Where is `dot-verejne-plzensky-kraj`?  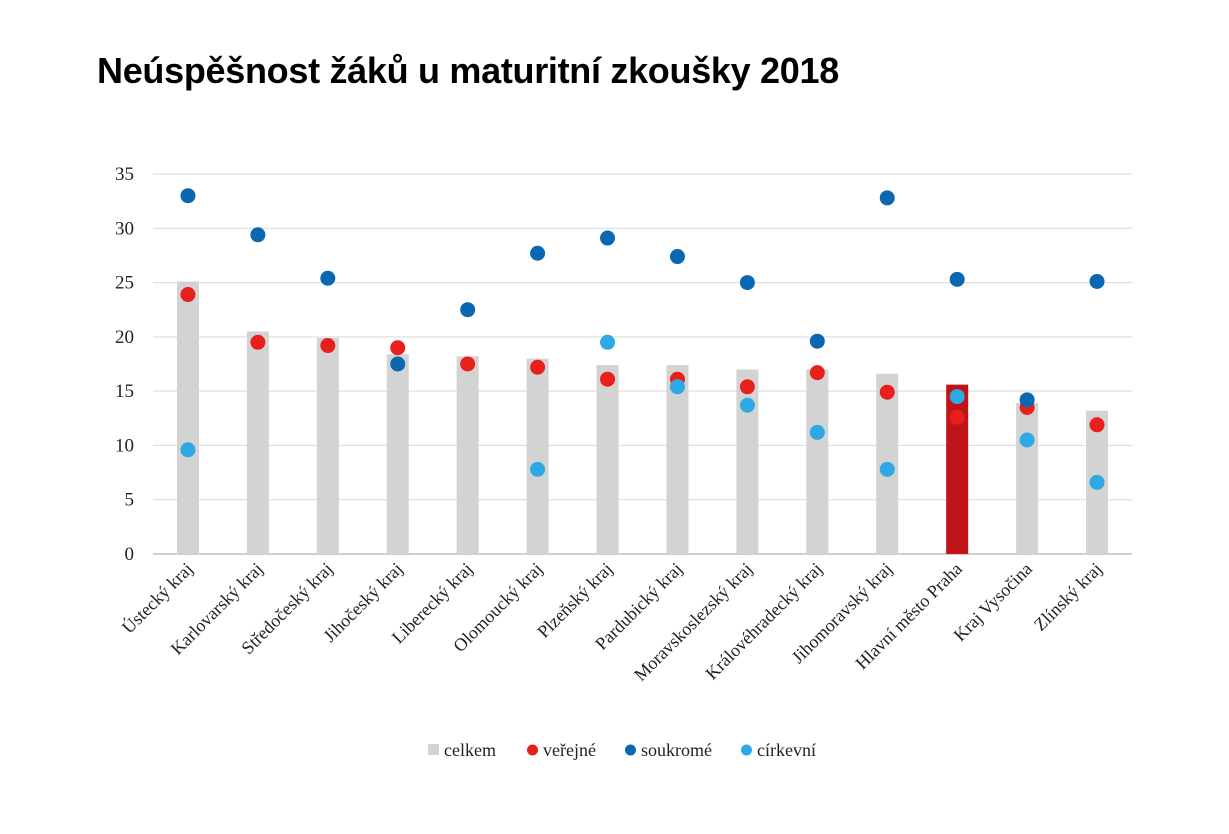
dot-verejne-plzensky-kraj is located at coordinates (608, 379).